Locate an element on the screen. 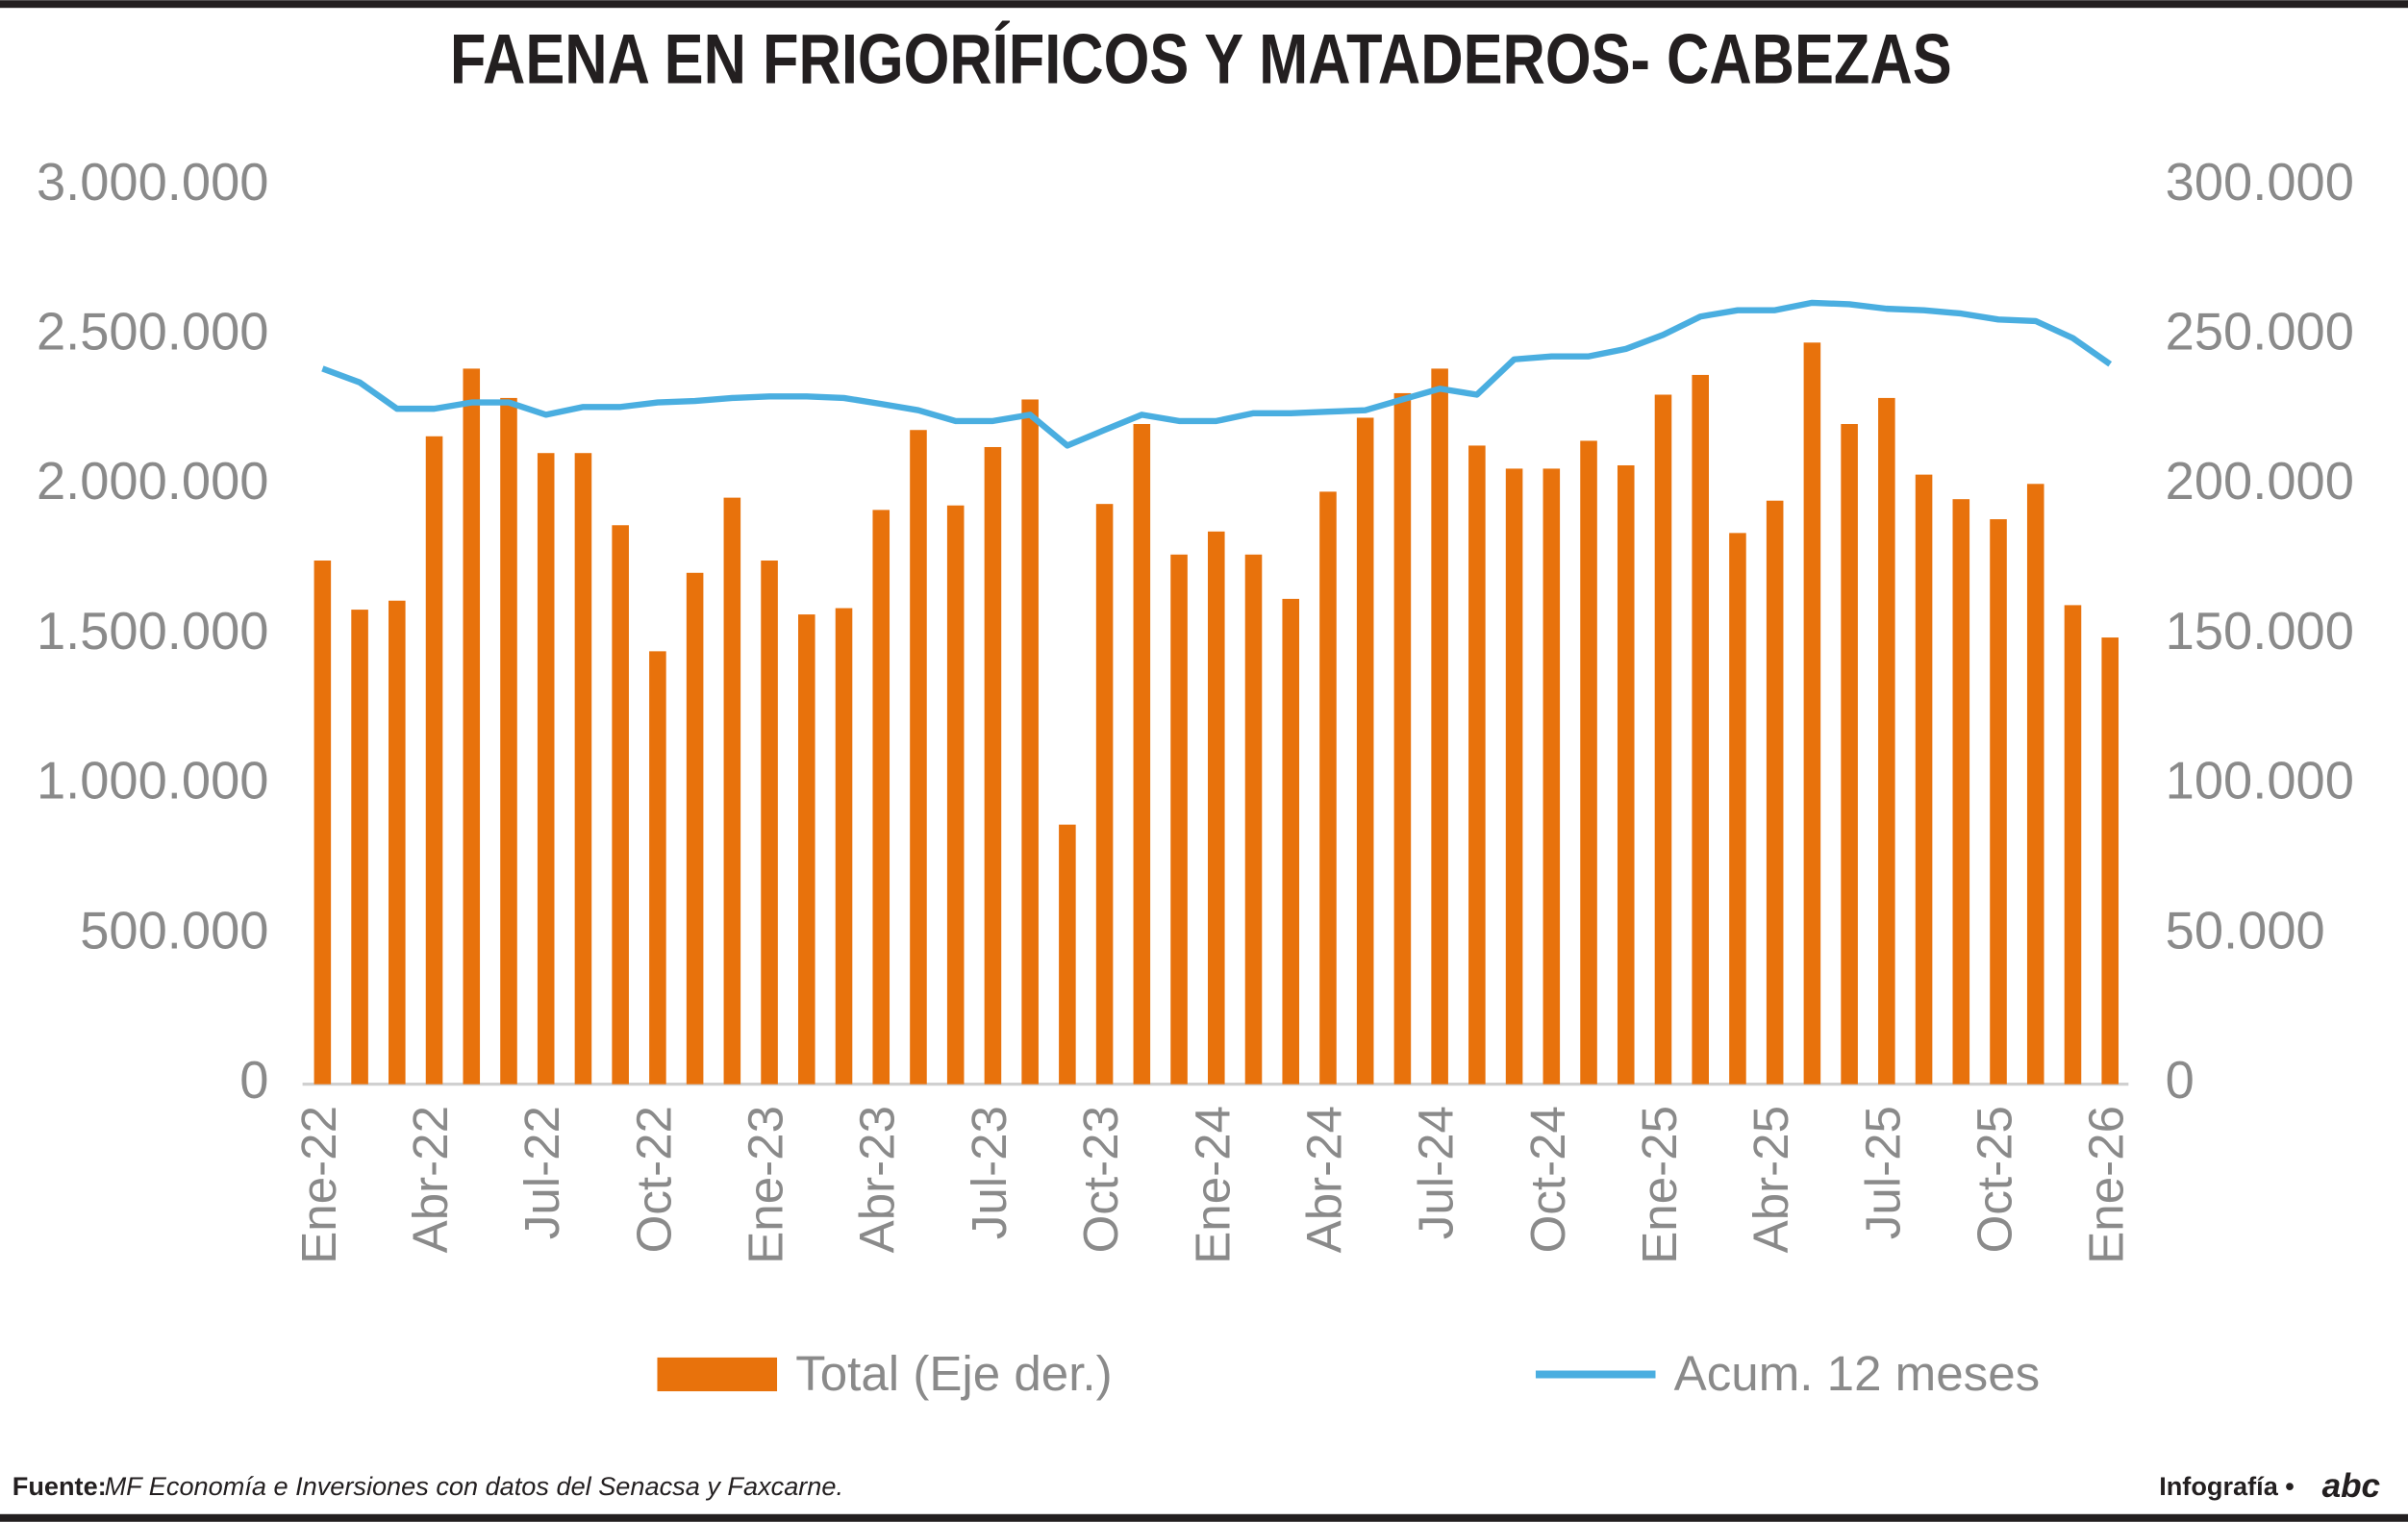 The height and width of the screenshot is (1522, 2408). x-tick-label: Abr-25 is located at coordinates (1770, 1180).